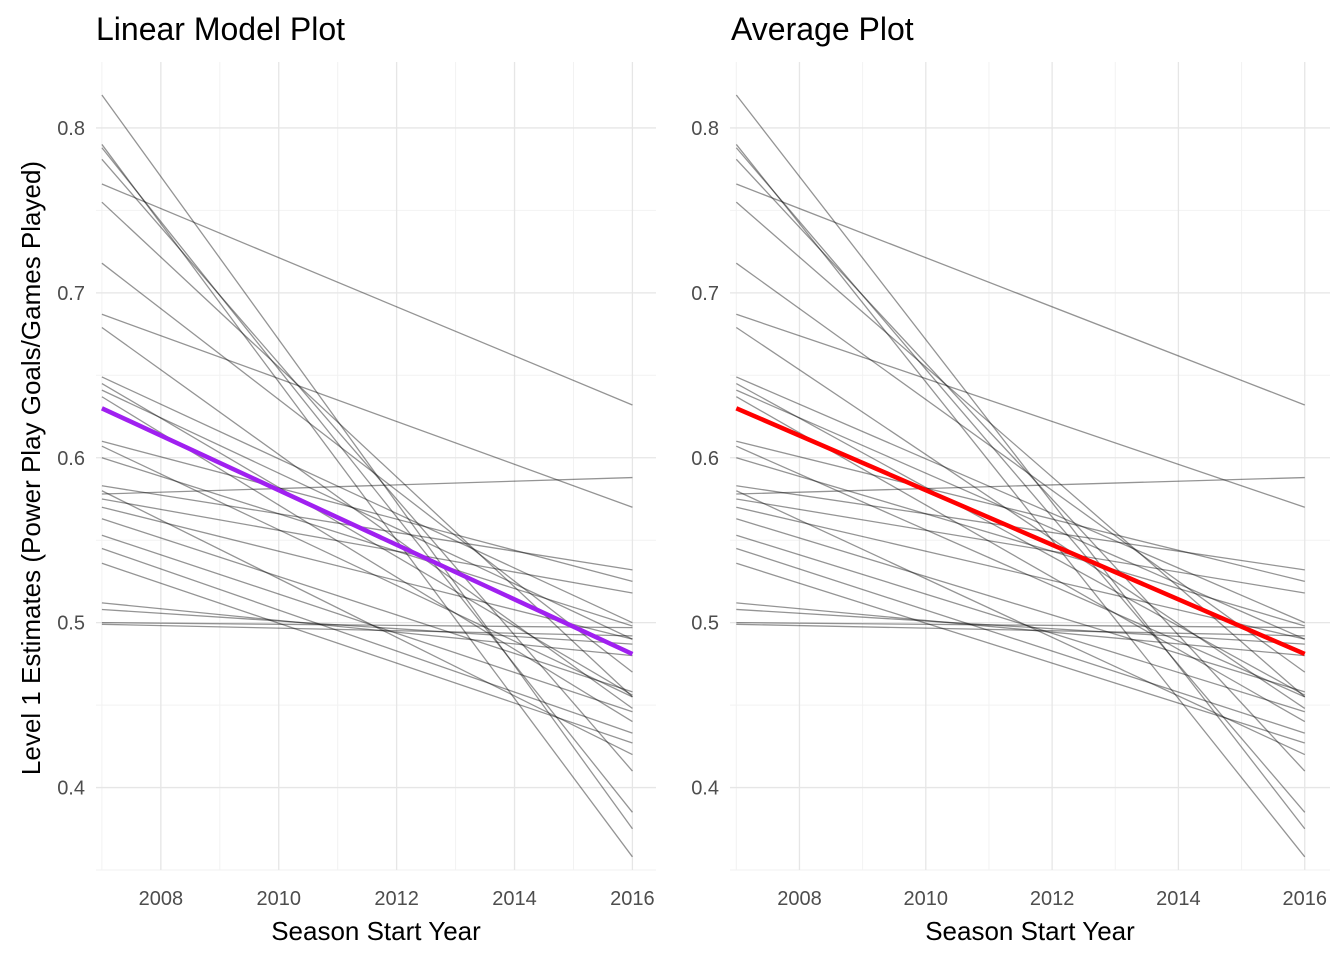  Describe the element at coordinates (220, 29) in the screenshot. I see `chart-title: Linear Model Plot` at that location.